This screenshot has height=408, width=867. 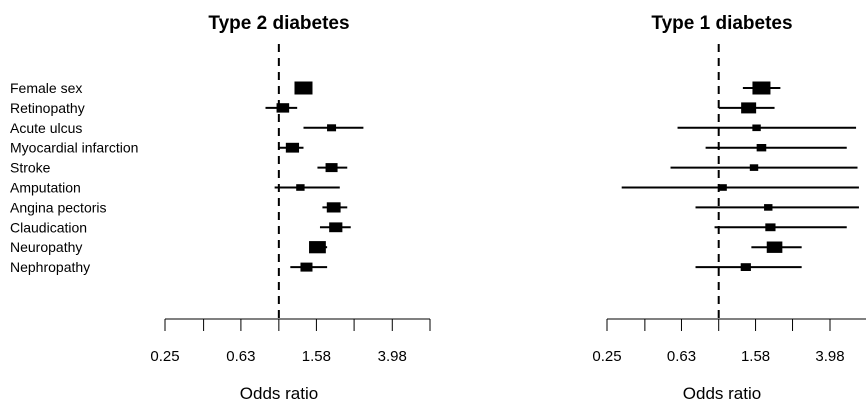 What do you see at coordinates (721, 23) in the screenshot?
I see `chart-title: Type 1 diabetes` at bounding box center [721, 23].